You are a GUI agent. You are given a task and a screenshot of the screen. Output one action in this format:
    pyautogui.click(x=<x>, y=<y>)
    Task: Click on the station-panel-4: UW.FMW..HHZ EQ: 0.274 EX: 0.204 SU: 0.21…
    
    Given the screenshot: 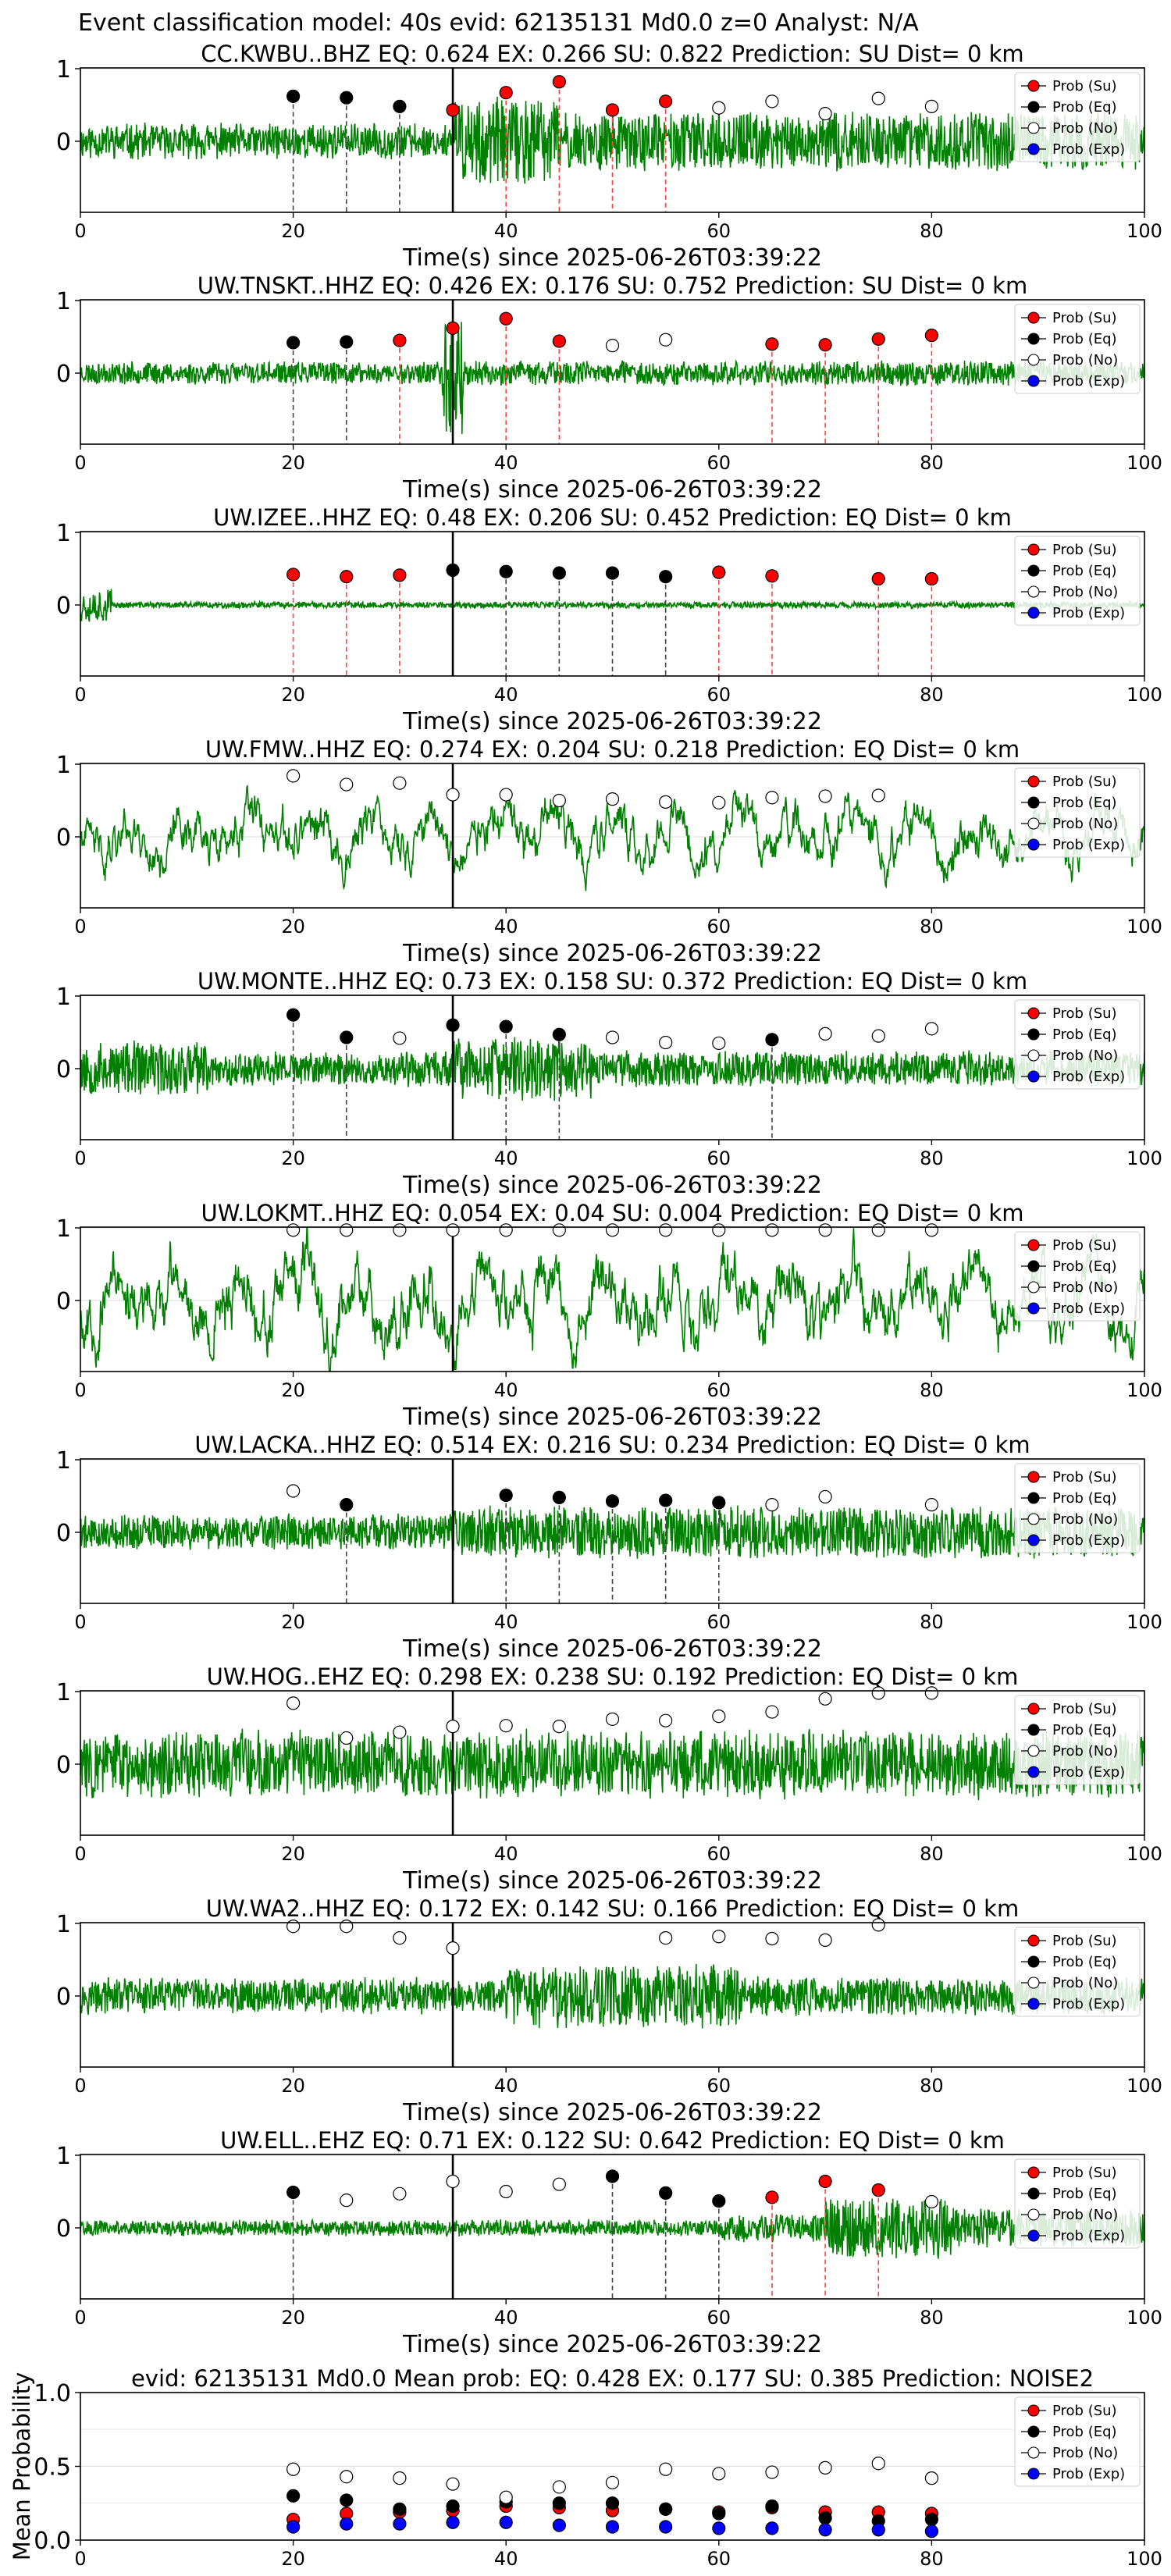 What is the action you would take?
    pyautogui.click(x=609, y=851)
    